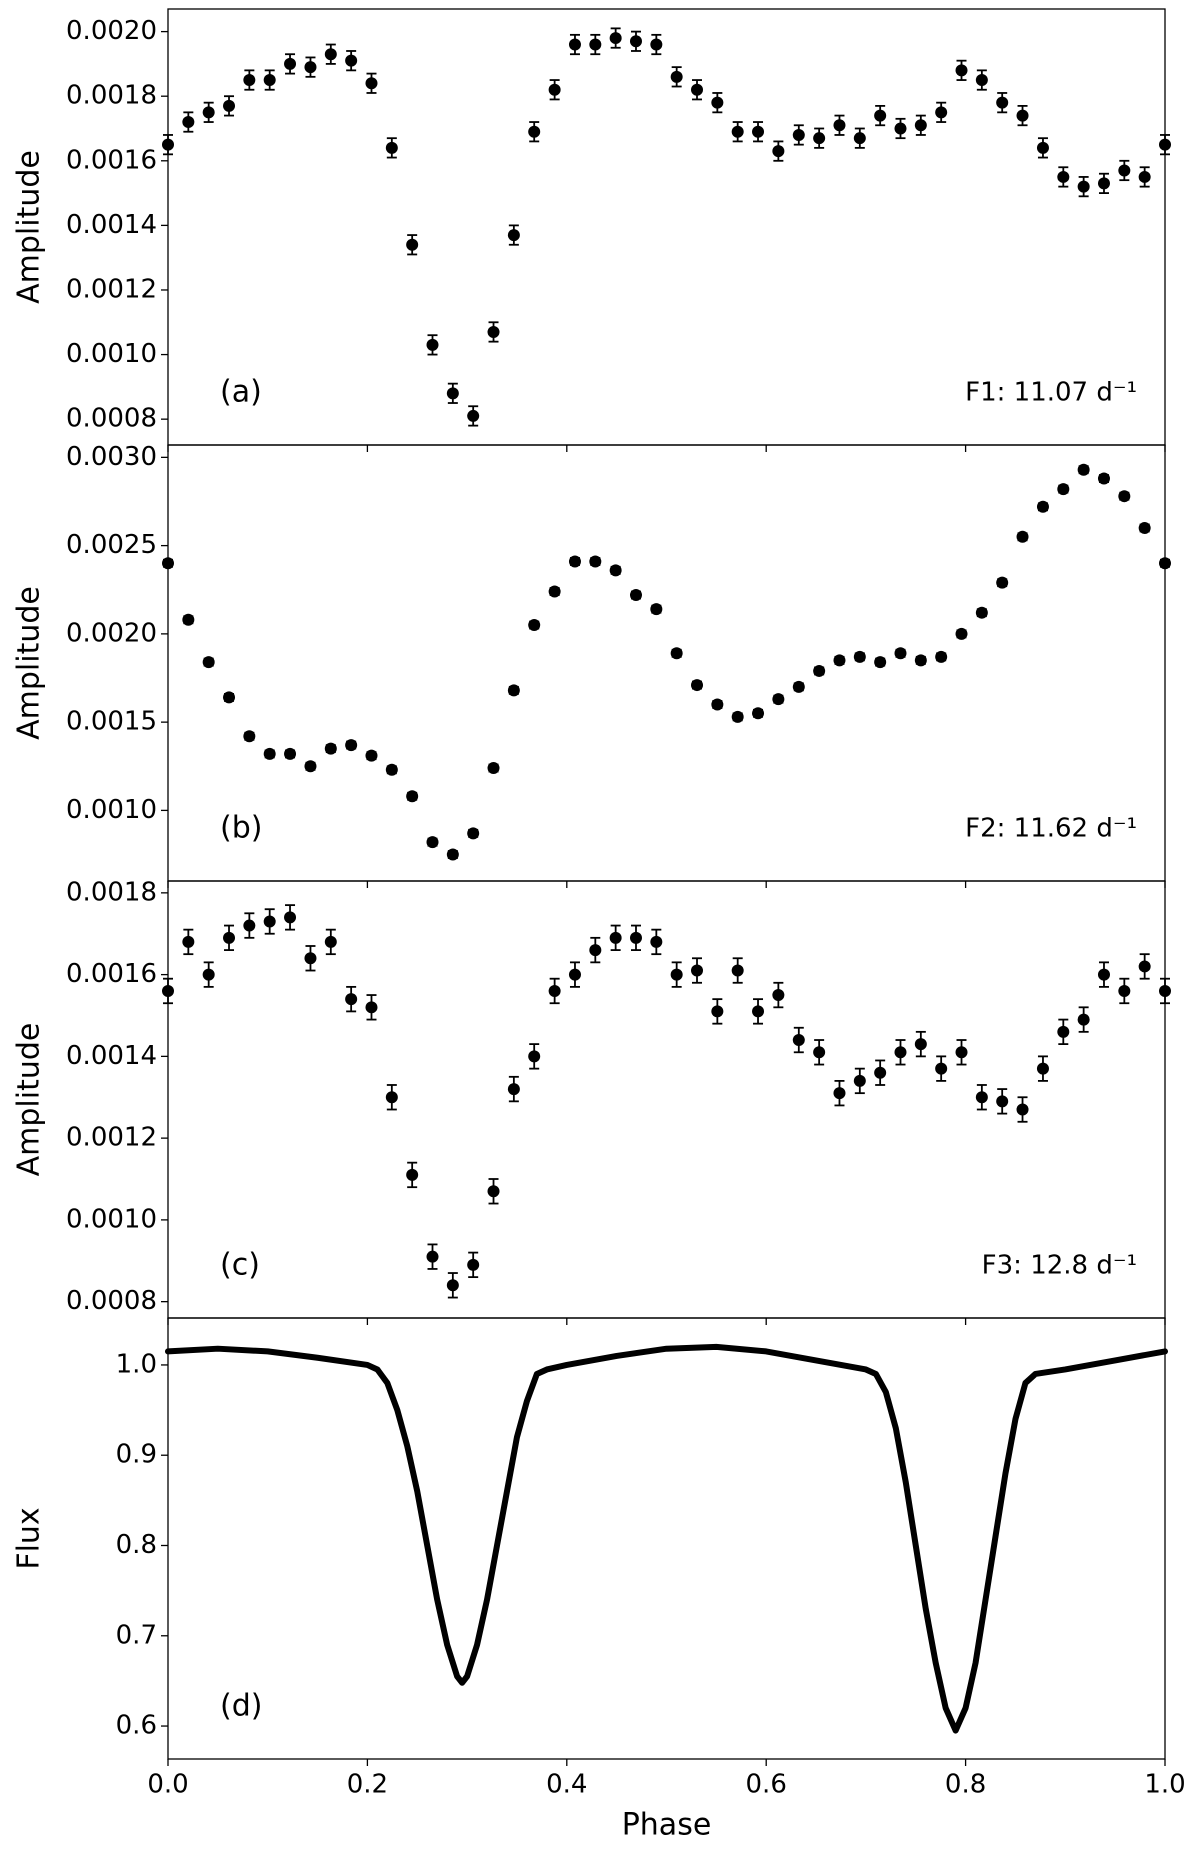 The height and width of the screenshot is (1852, 1200). I want to click on x-axis-label: Phase, so click(667, 1825).